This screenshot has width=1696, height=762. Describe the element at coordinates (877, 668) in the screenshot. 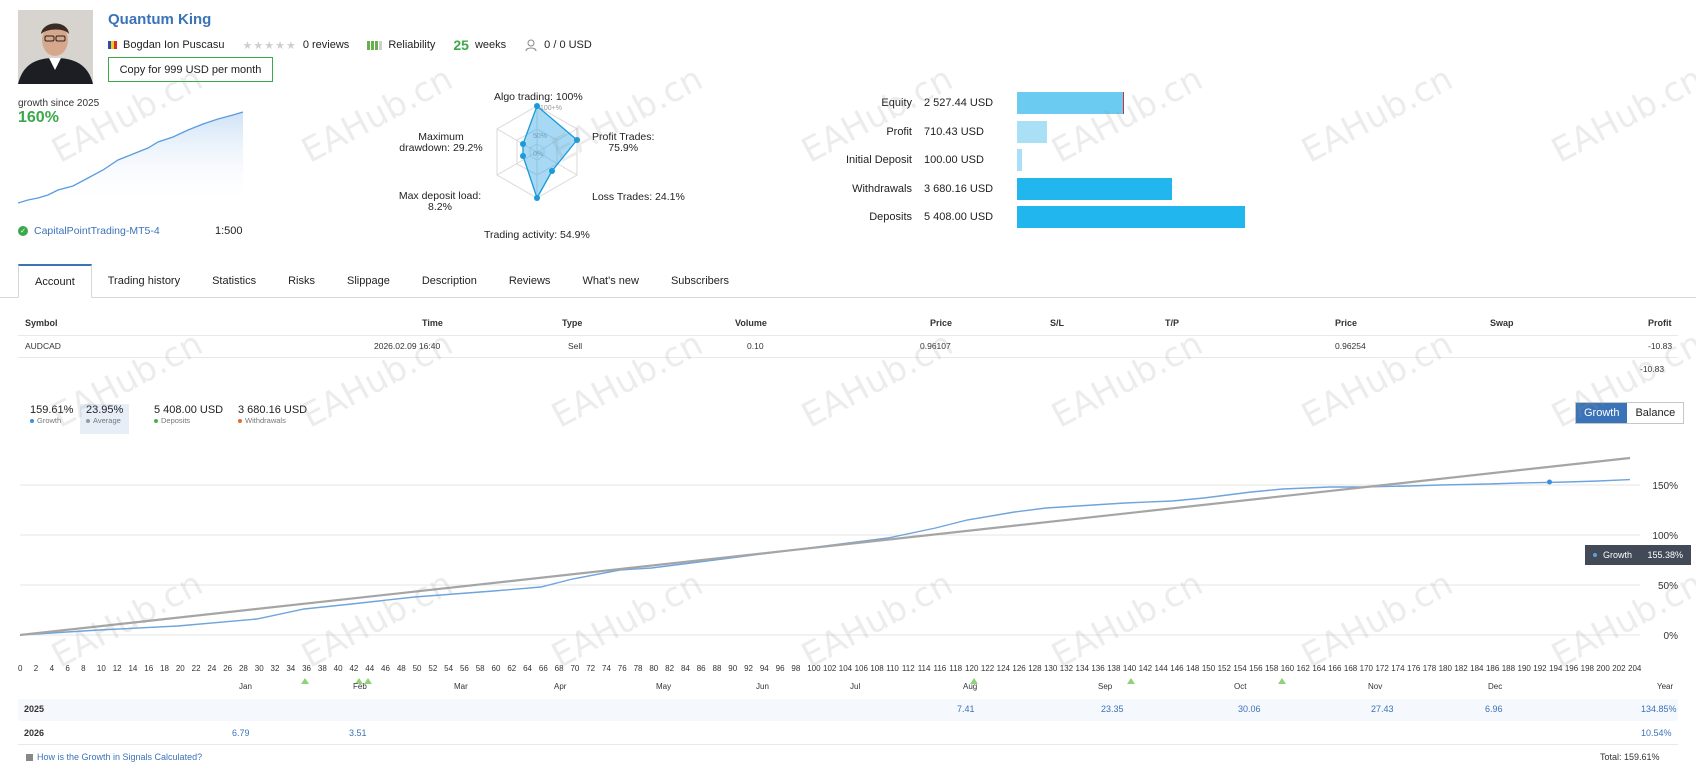

I see `x-tick-label: 108` at that location.